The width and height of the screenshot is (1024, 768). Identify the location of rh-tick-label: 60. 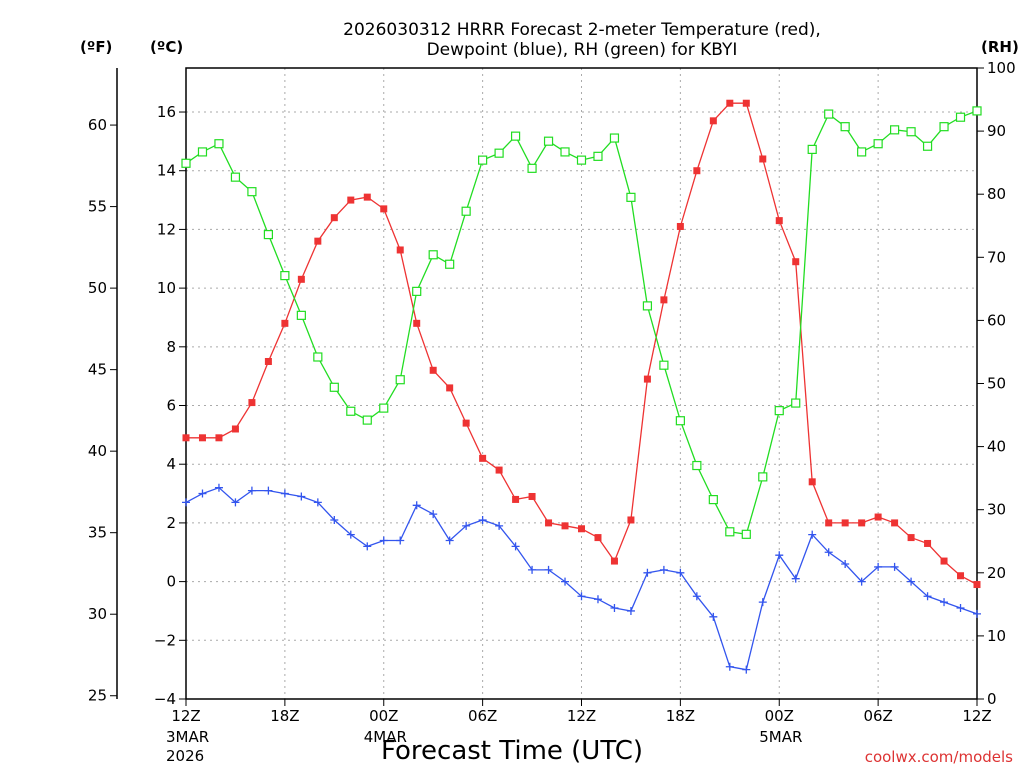
(996, 320).